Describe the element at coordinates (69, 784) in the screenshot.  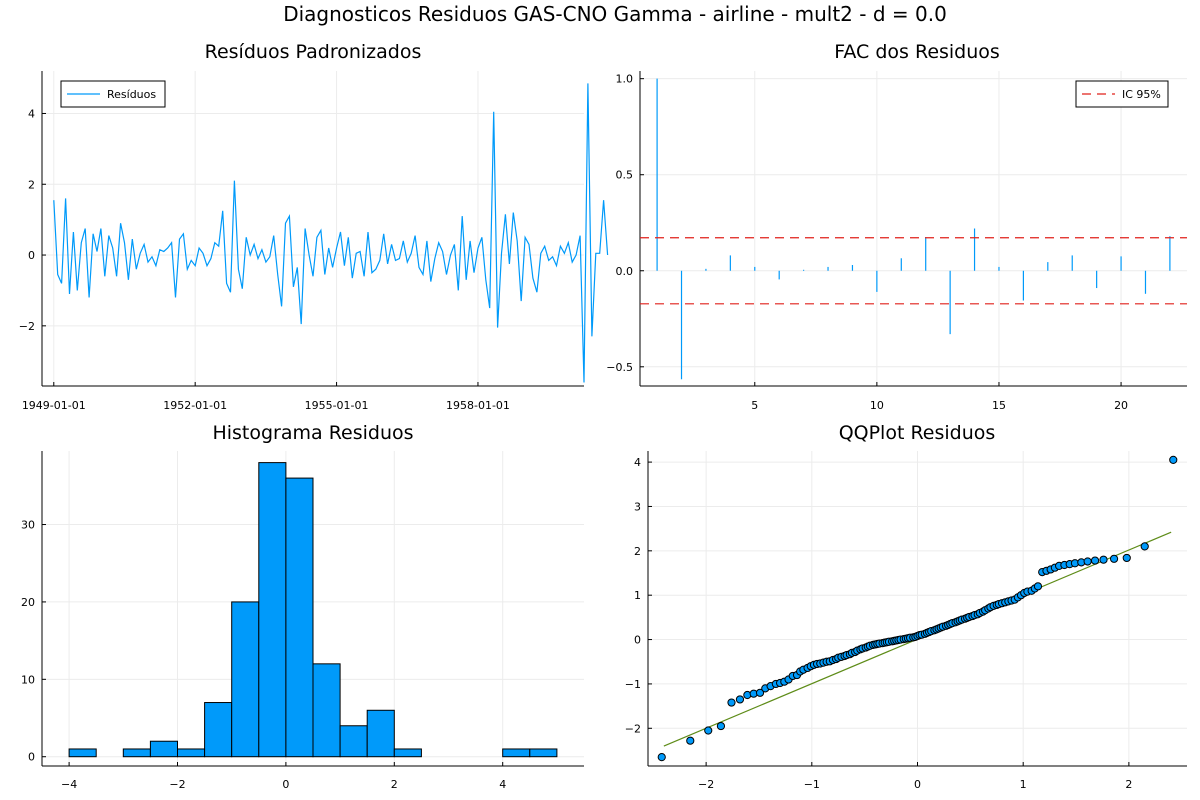
I see `x-tick-label: −4` at that location.